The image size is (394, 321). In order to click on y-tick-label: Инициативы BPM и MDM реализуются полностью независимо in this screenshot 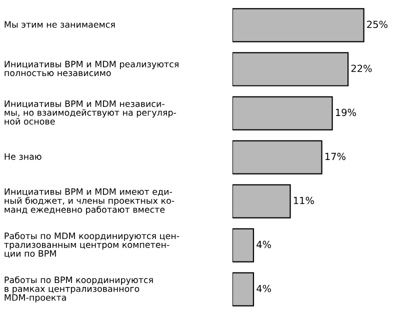, I will do `click(91, 68)`.